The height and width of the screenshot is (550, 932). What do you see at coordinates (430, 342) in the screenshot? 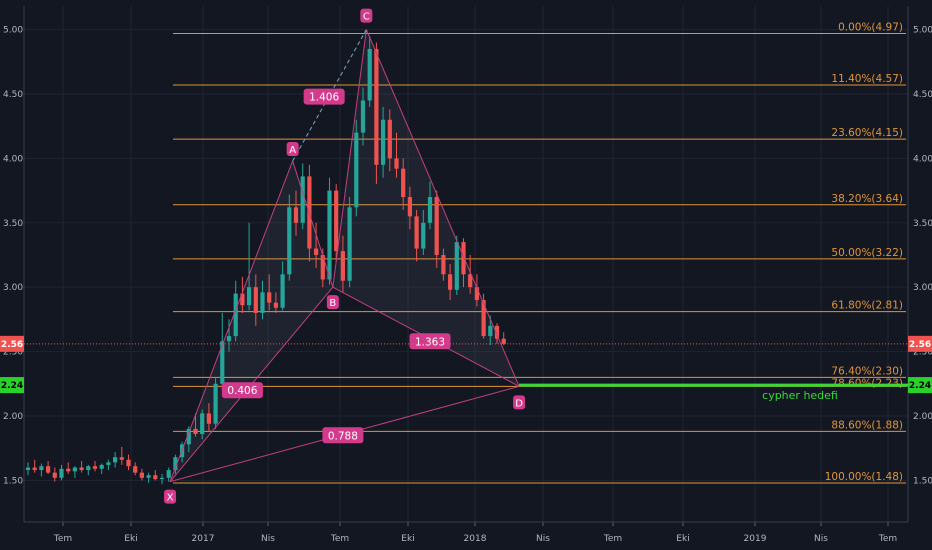
I see `ratio-label: 1.363` at bounding box center [430, 342].